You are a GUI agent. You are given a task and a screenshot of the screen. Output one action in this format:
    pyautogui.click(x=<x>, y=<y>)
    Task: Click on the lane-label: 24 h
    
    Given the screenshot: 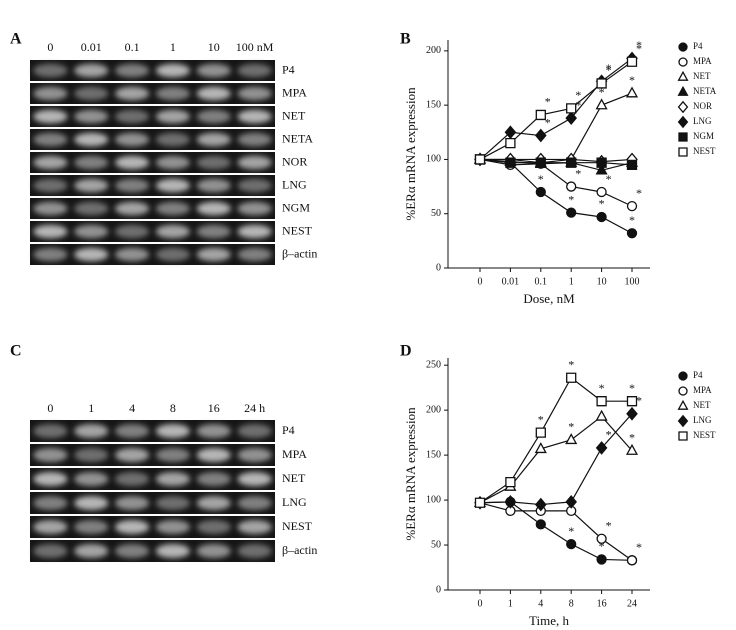 What is the action you would take?
    pyautogui.click(x=254, y=408)
    